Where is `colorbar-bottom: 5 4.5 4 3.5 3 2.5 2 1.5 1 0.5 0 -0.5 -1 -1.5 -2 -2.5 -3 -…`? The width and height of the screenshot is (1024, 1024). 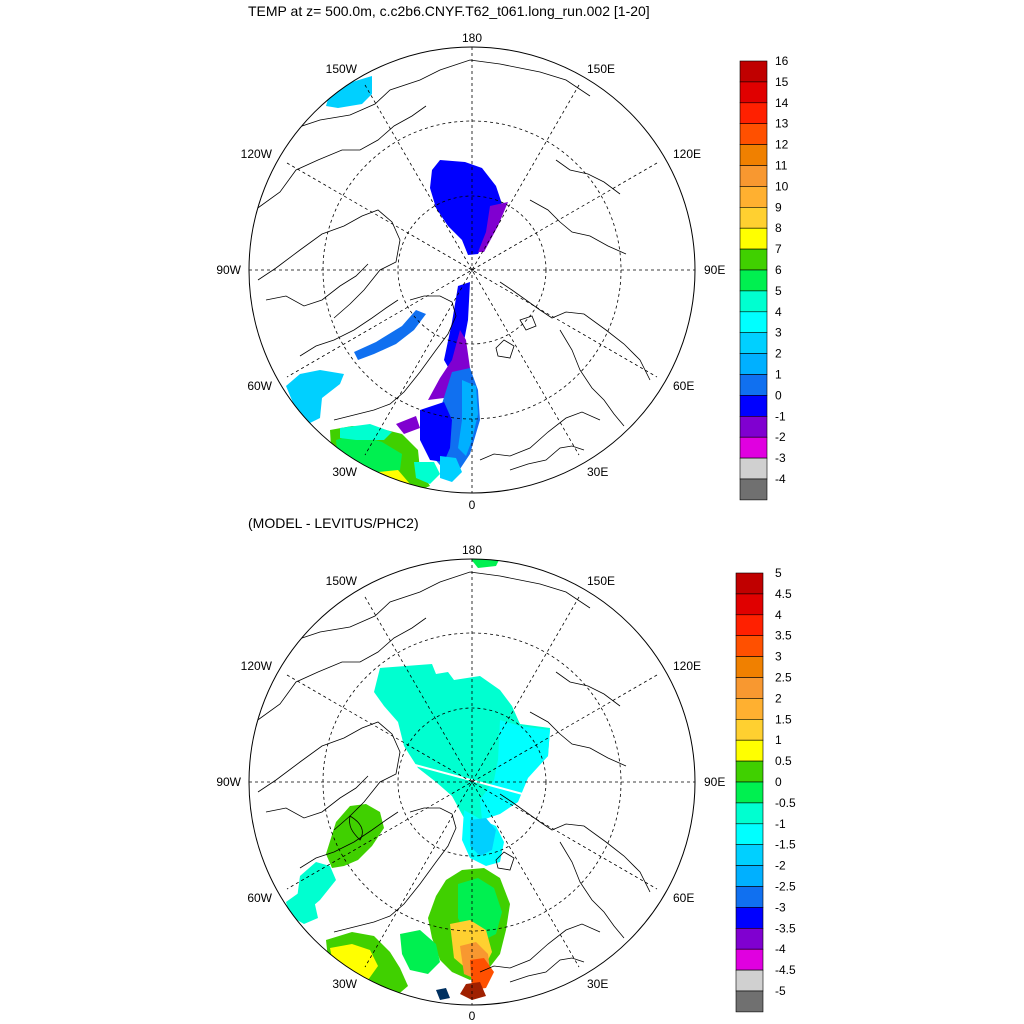
colorbar-bottom: 5 4.5 4 3.5 3 2.5 2 1.5 1 0.5 0 -0.5 -1 -1.5 -2 -2.5 -3 -… is located at coordinates (765, 789).